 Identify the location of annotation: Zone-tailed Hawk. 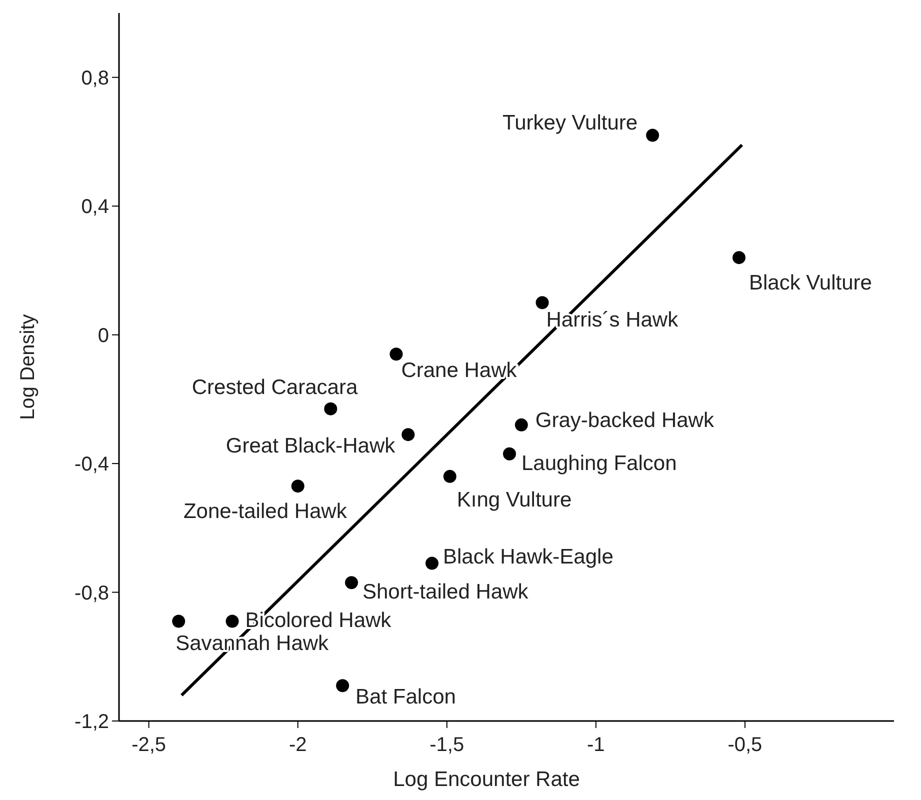
(265, 512).